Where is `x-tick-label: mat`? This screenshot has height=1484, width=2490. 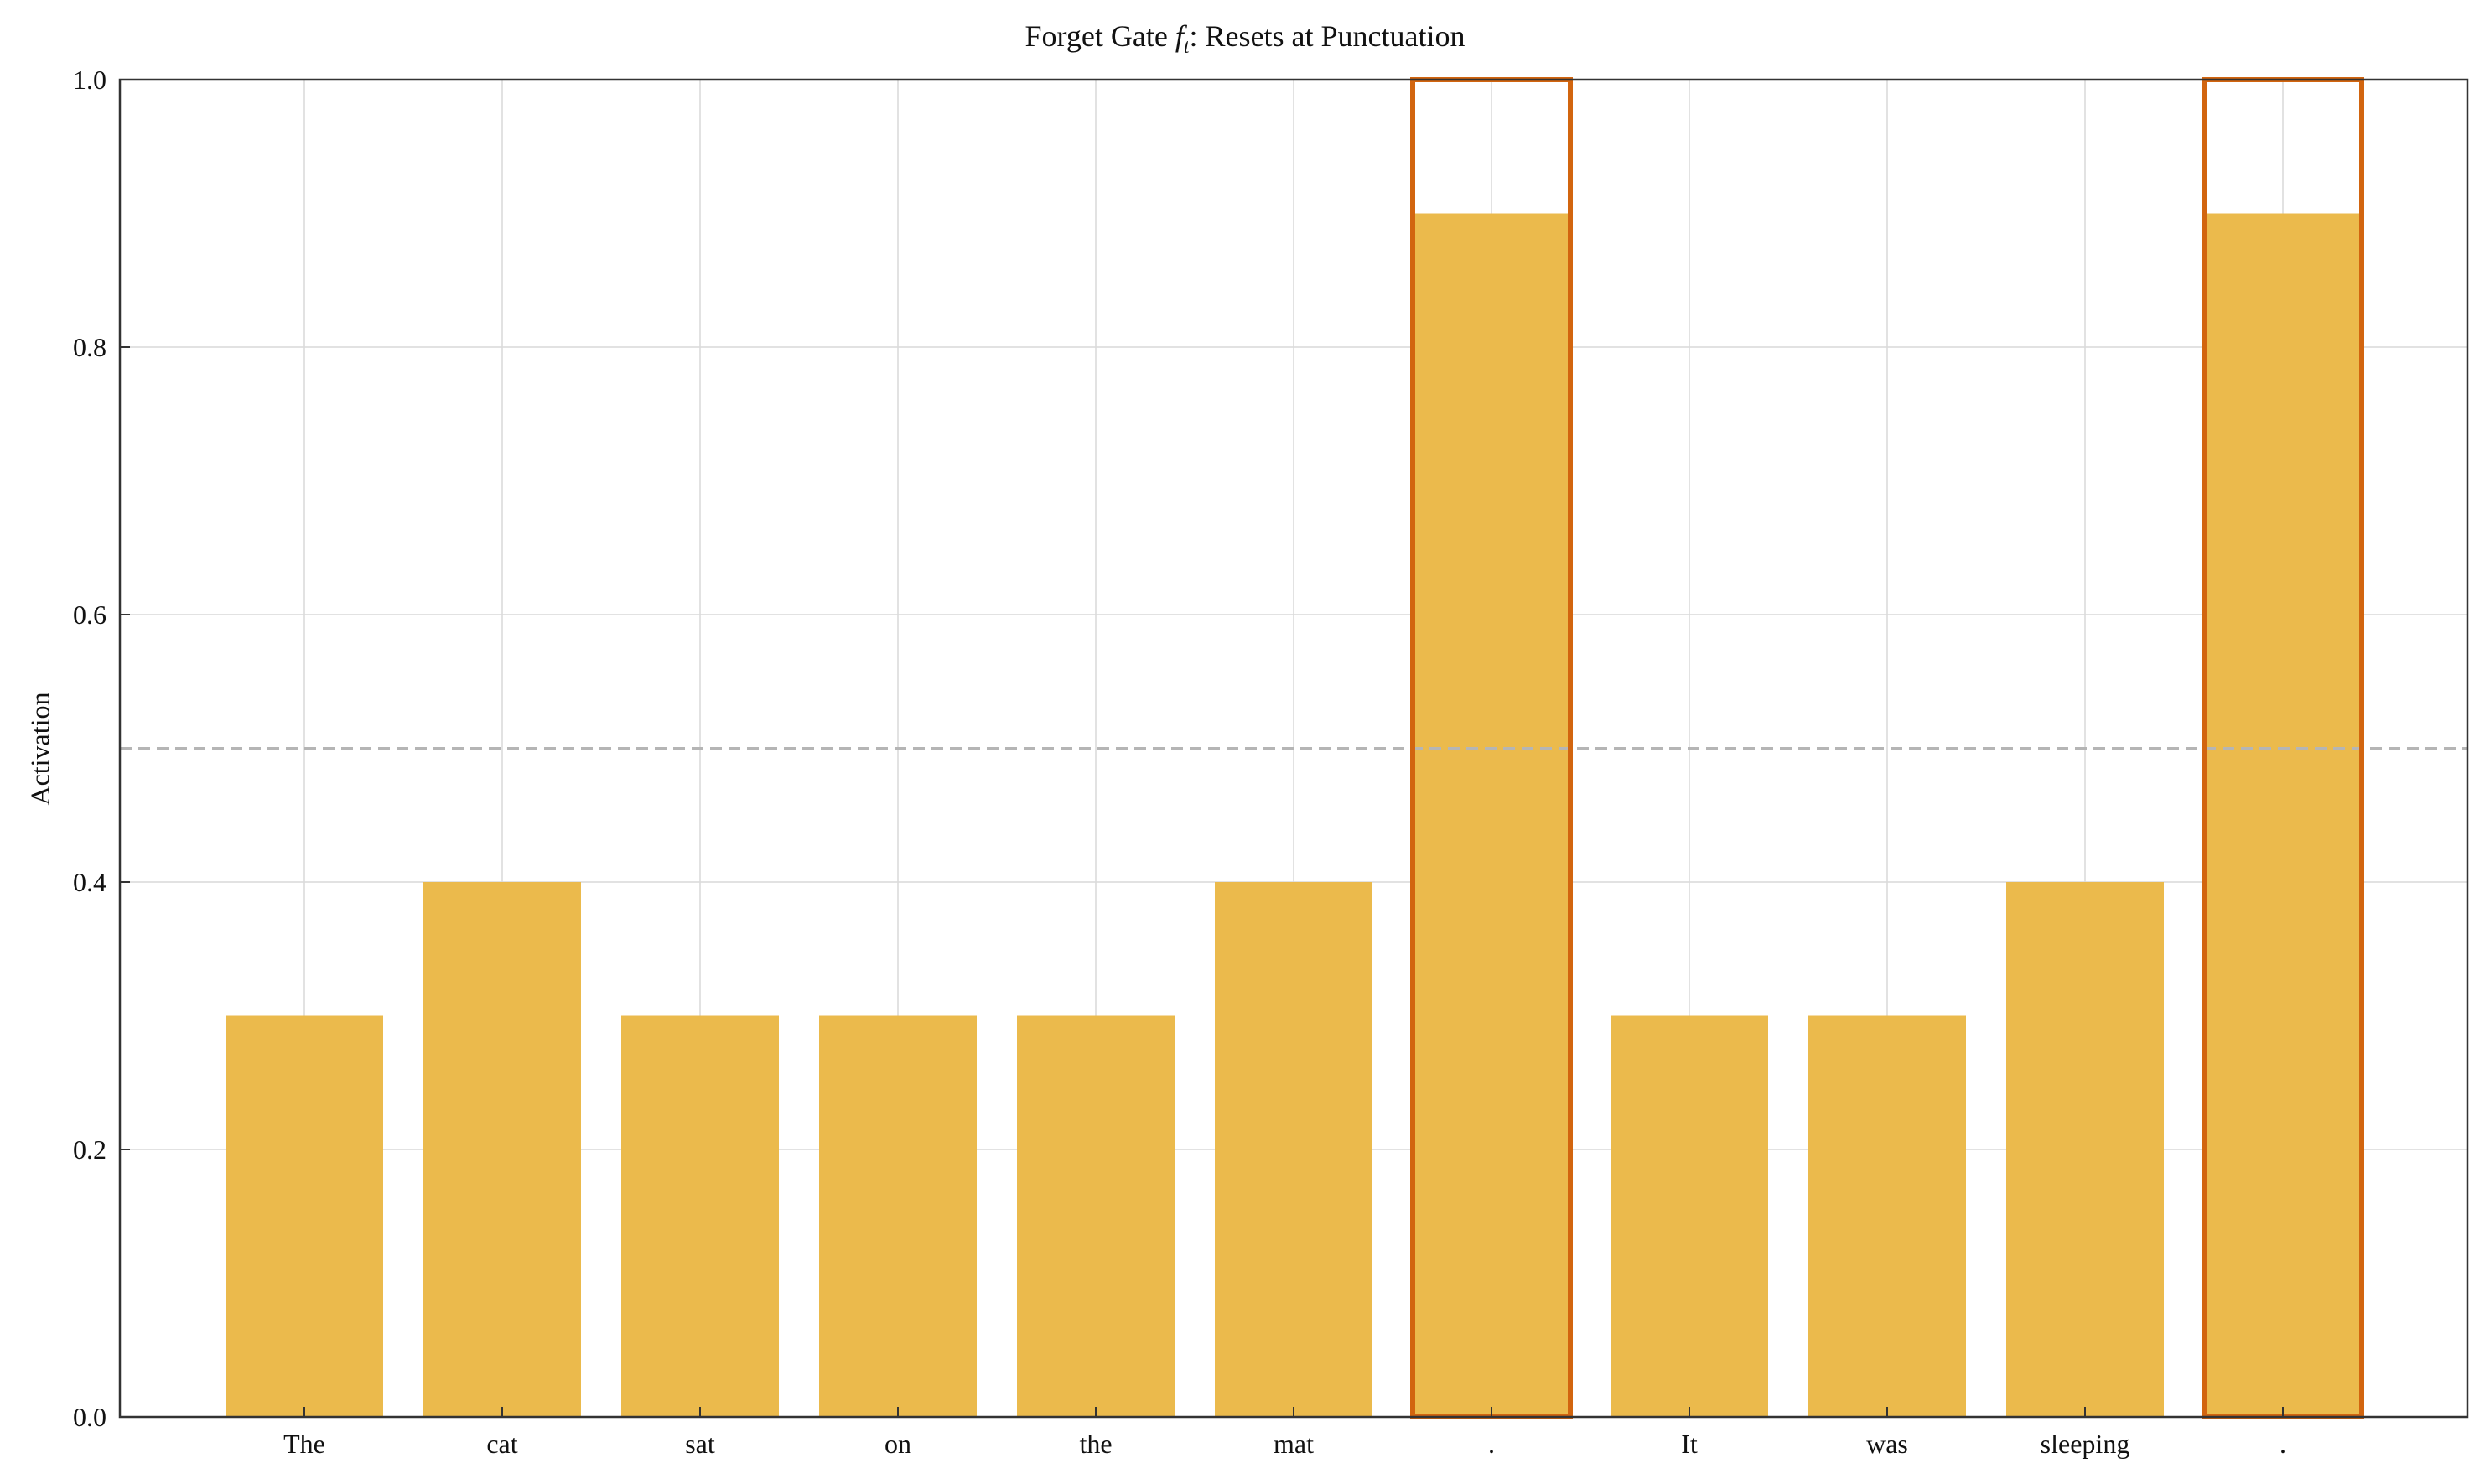 x-tick-label: mat is located at coordinates (1294, 1444).